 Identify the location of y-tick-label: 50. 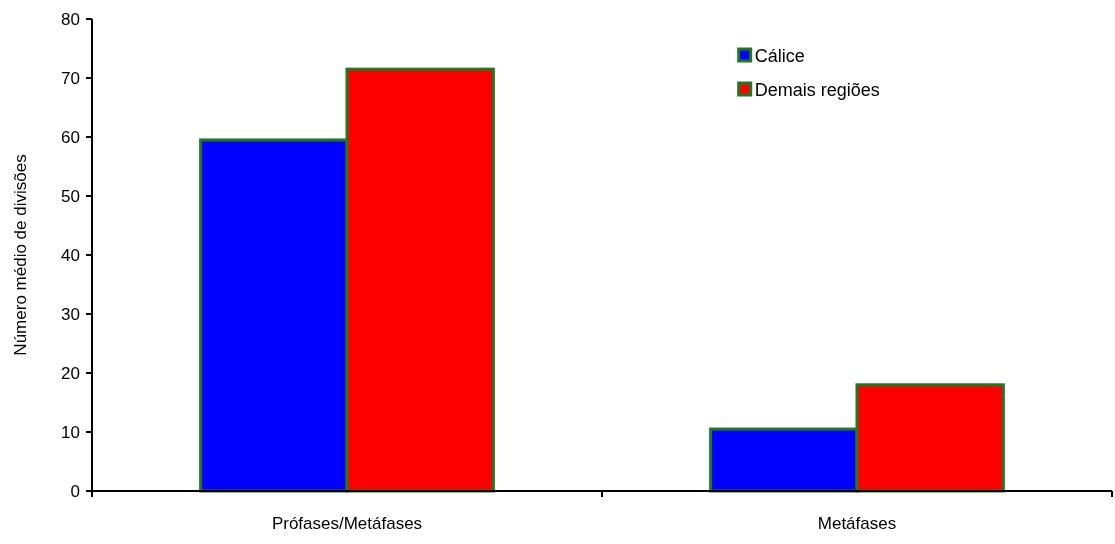
(70, 196).